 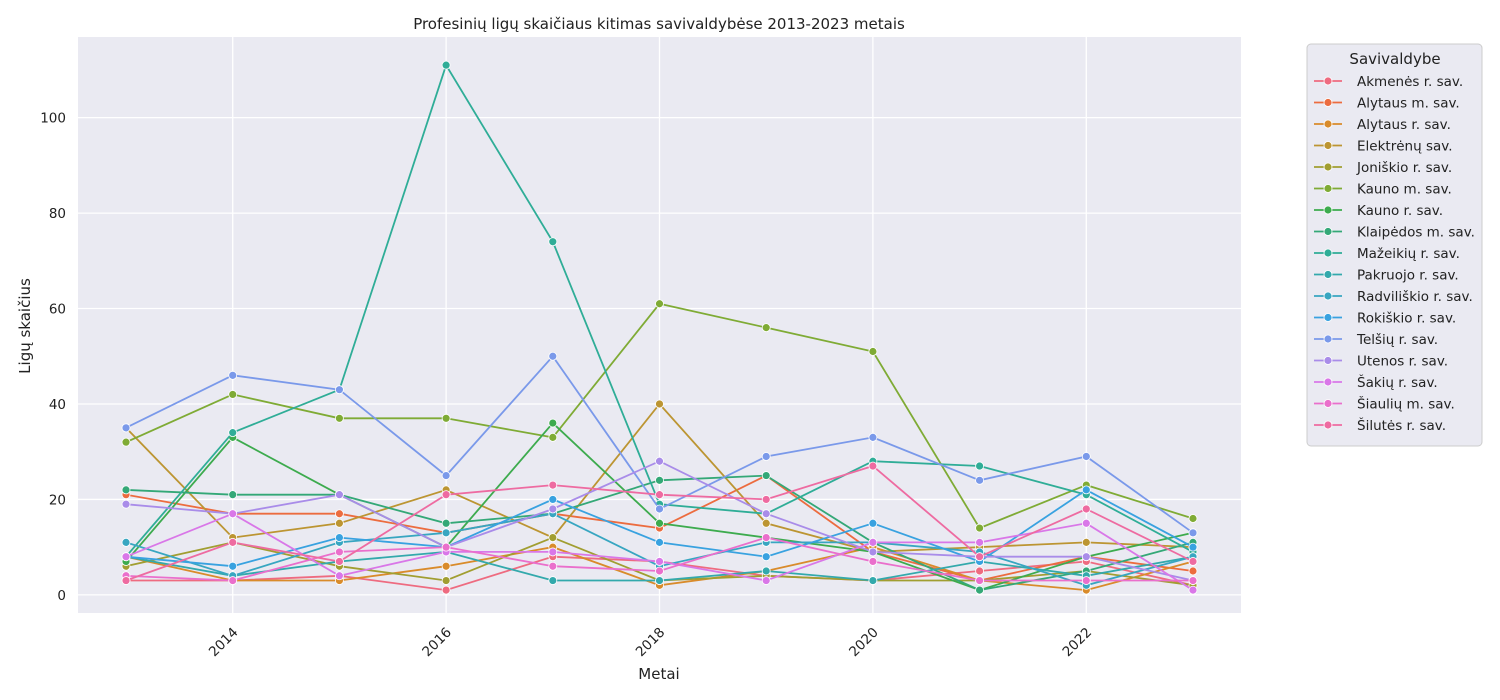 I want to click on legend-title: Savivaldybe, so click(x=1394, y=59).